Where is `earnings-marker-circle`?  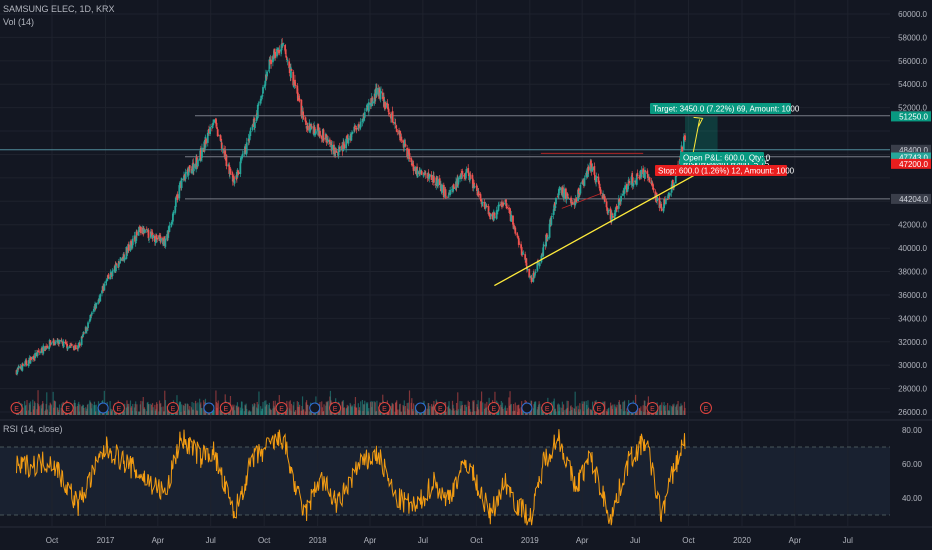
earnings-marker-circle is located at coordinates (493, 408).